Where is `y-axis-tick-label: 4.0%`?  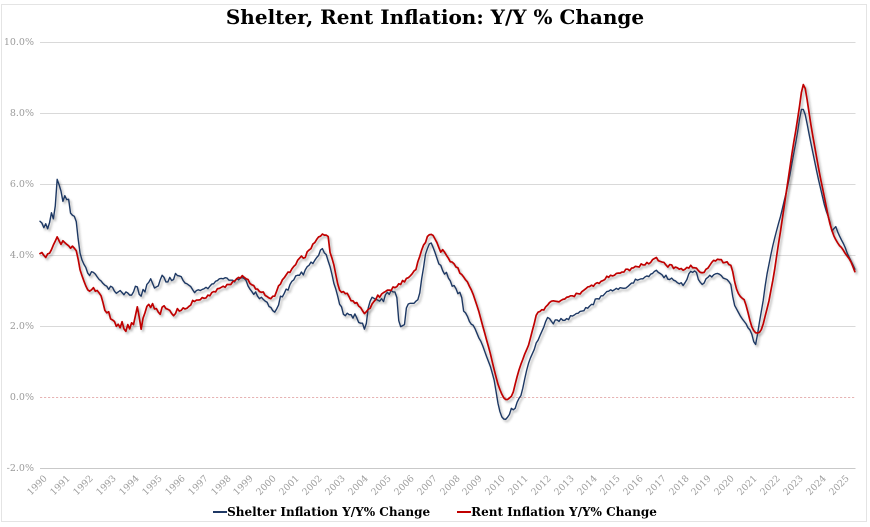
y-axis-tick-label: 4.0% is located at coordinates (21, 255).